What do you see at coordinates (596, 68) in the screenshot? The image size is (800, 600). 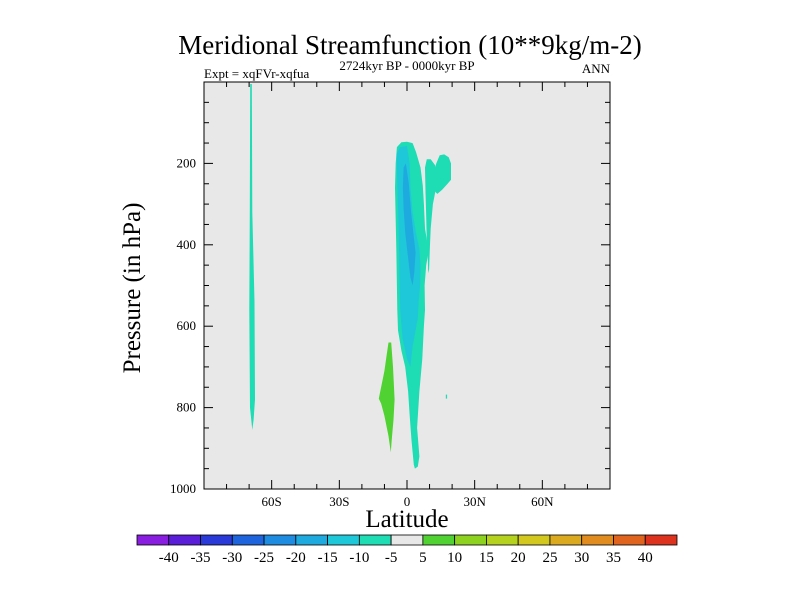 I see `chart-subtitle-right: ANN` at bounding box center [596, 68].